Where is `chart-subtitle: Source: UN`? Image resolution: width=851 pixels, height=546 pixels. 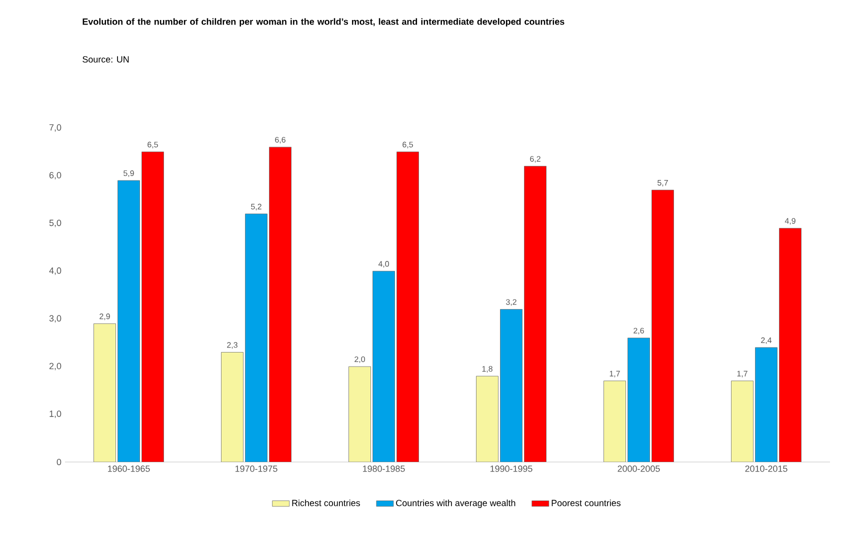 chart-subtitle: Source: UN is located at coordinates (105, 59).